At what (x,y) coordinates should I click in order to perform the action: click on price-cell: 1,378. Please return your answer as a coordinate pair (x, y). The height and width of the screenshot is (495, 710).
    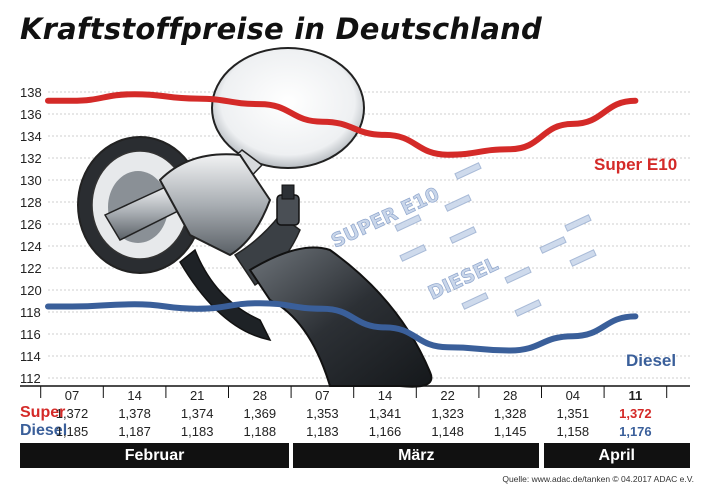
    Looking at the image, I should click on (134, 413).